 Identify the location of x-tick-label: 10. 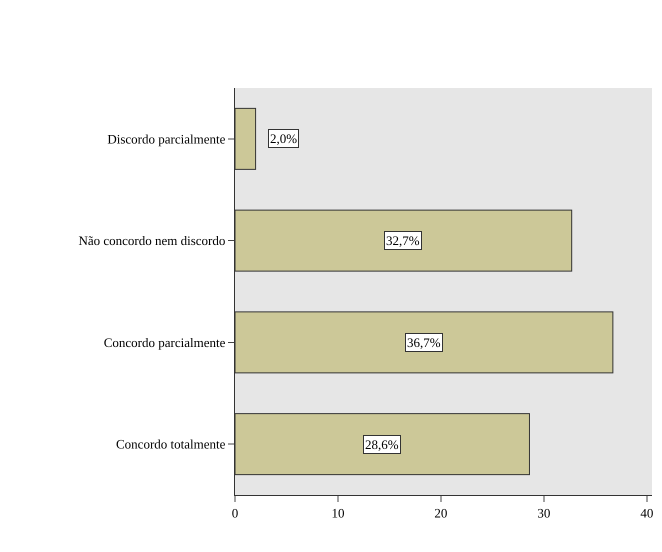
(337, 513).